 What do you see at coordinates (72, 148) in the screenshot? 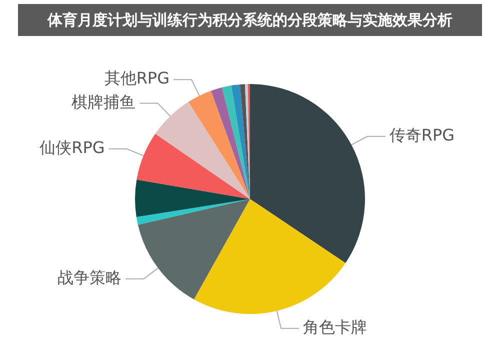
I see `slice-label: 仙侠RPG` at bounding box center [72, 148].